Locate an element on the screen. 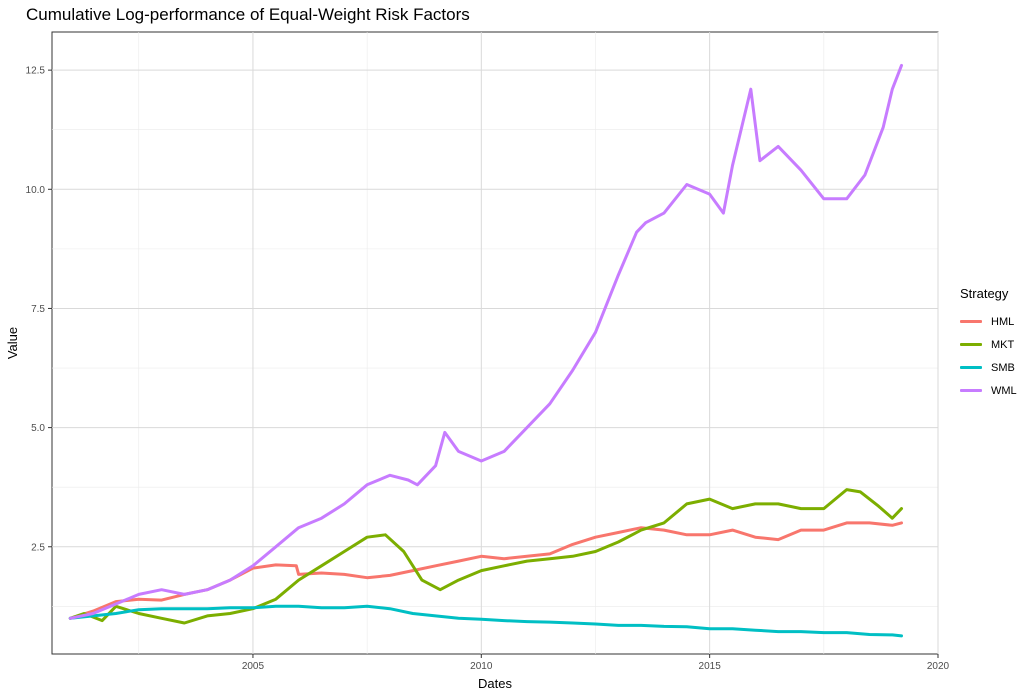 This screenshot has height=698, width=1033. legend-items: HML MKT SMB WML is located at coordinates (988, 356).